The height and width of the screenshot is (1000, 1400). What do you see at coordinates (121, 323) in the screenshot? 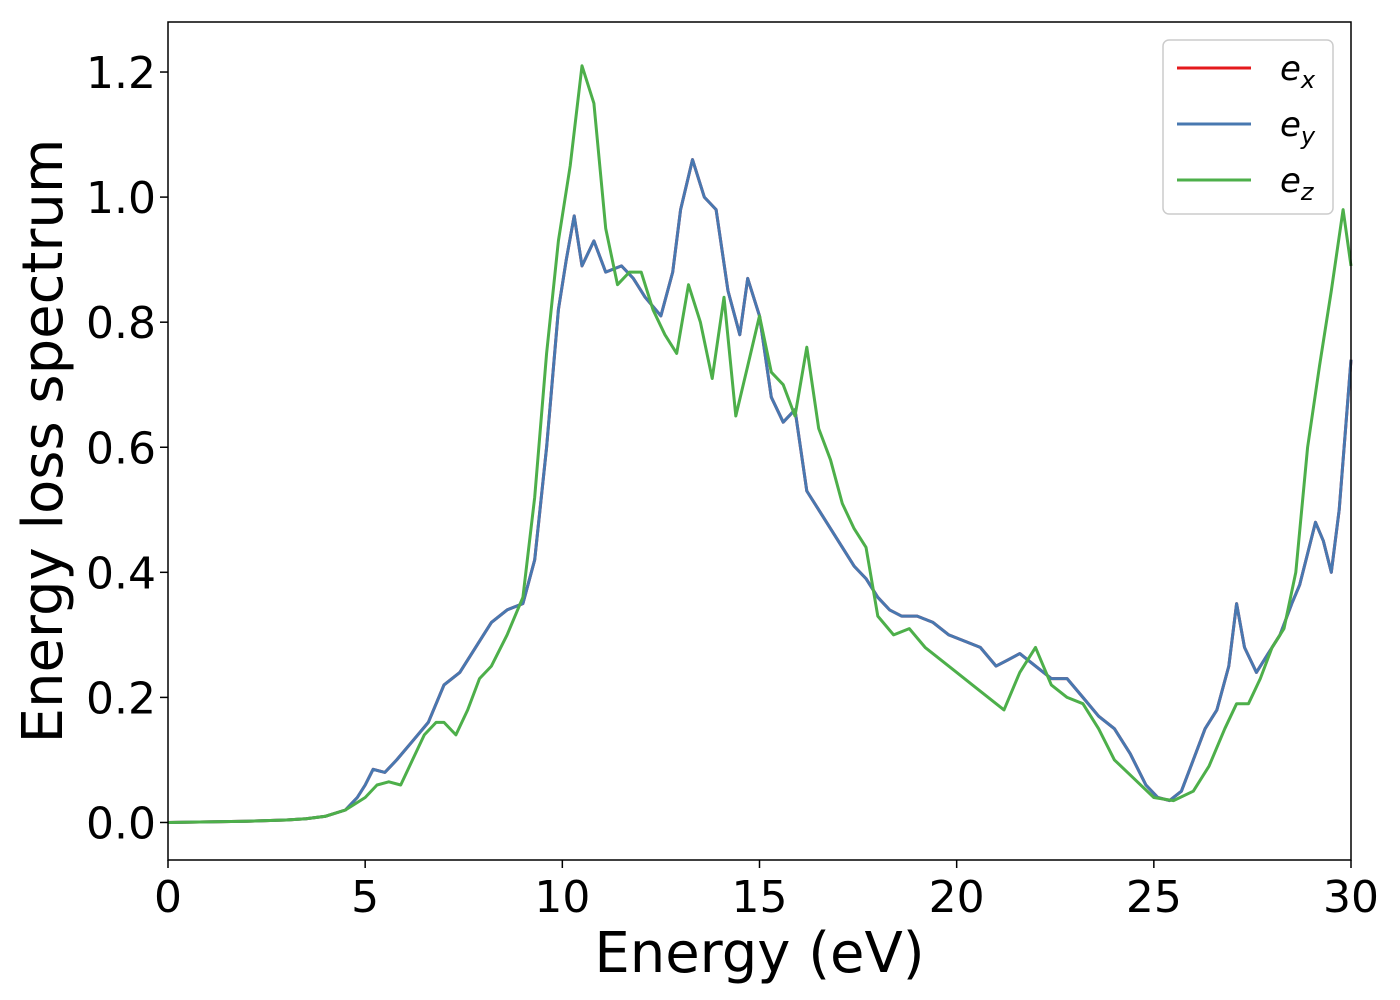
I see `y-tick-label: 0.8` at bounding box center [121, 323].